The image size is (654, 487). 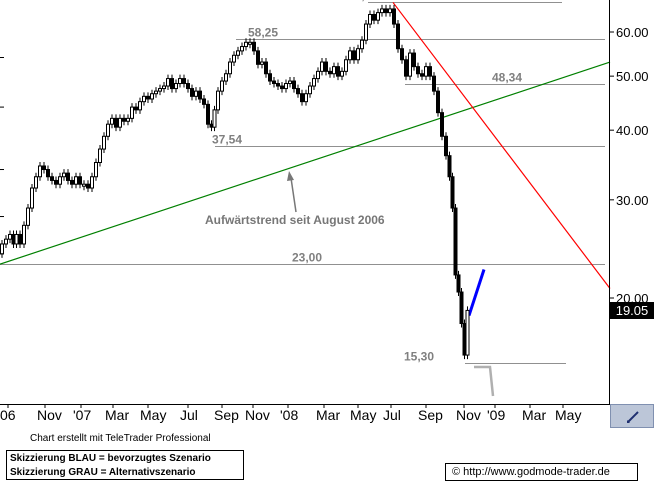 What do you see at coordinates (363, 1) in the screenshot?
I see `level-label: 67,79` at bounding box center [363, 1].